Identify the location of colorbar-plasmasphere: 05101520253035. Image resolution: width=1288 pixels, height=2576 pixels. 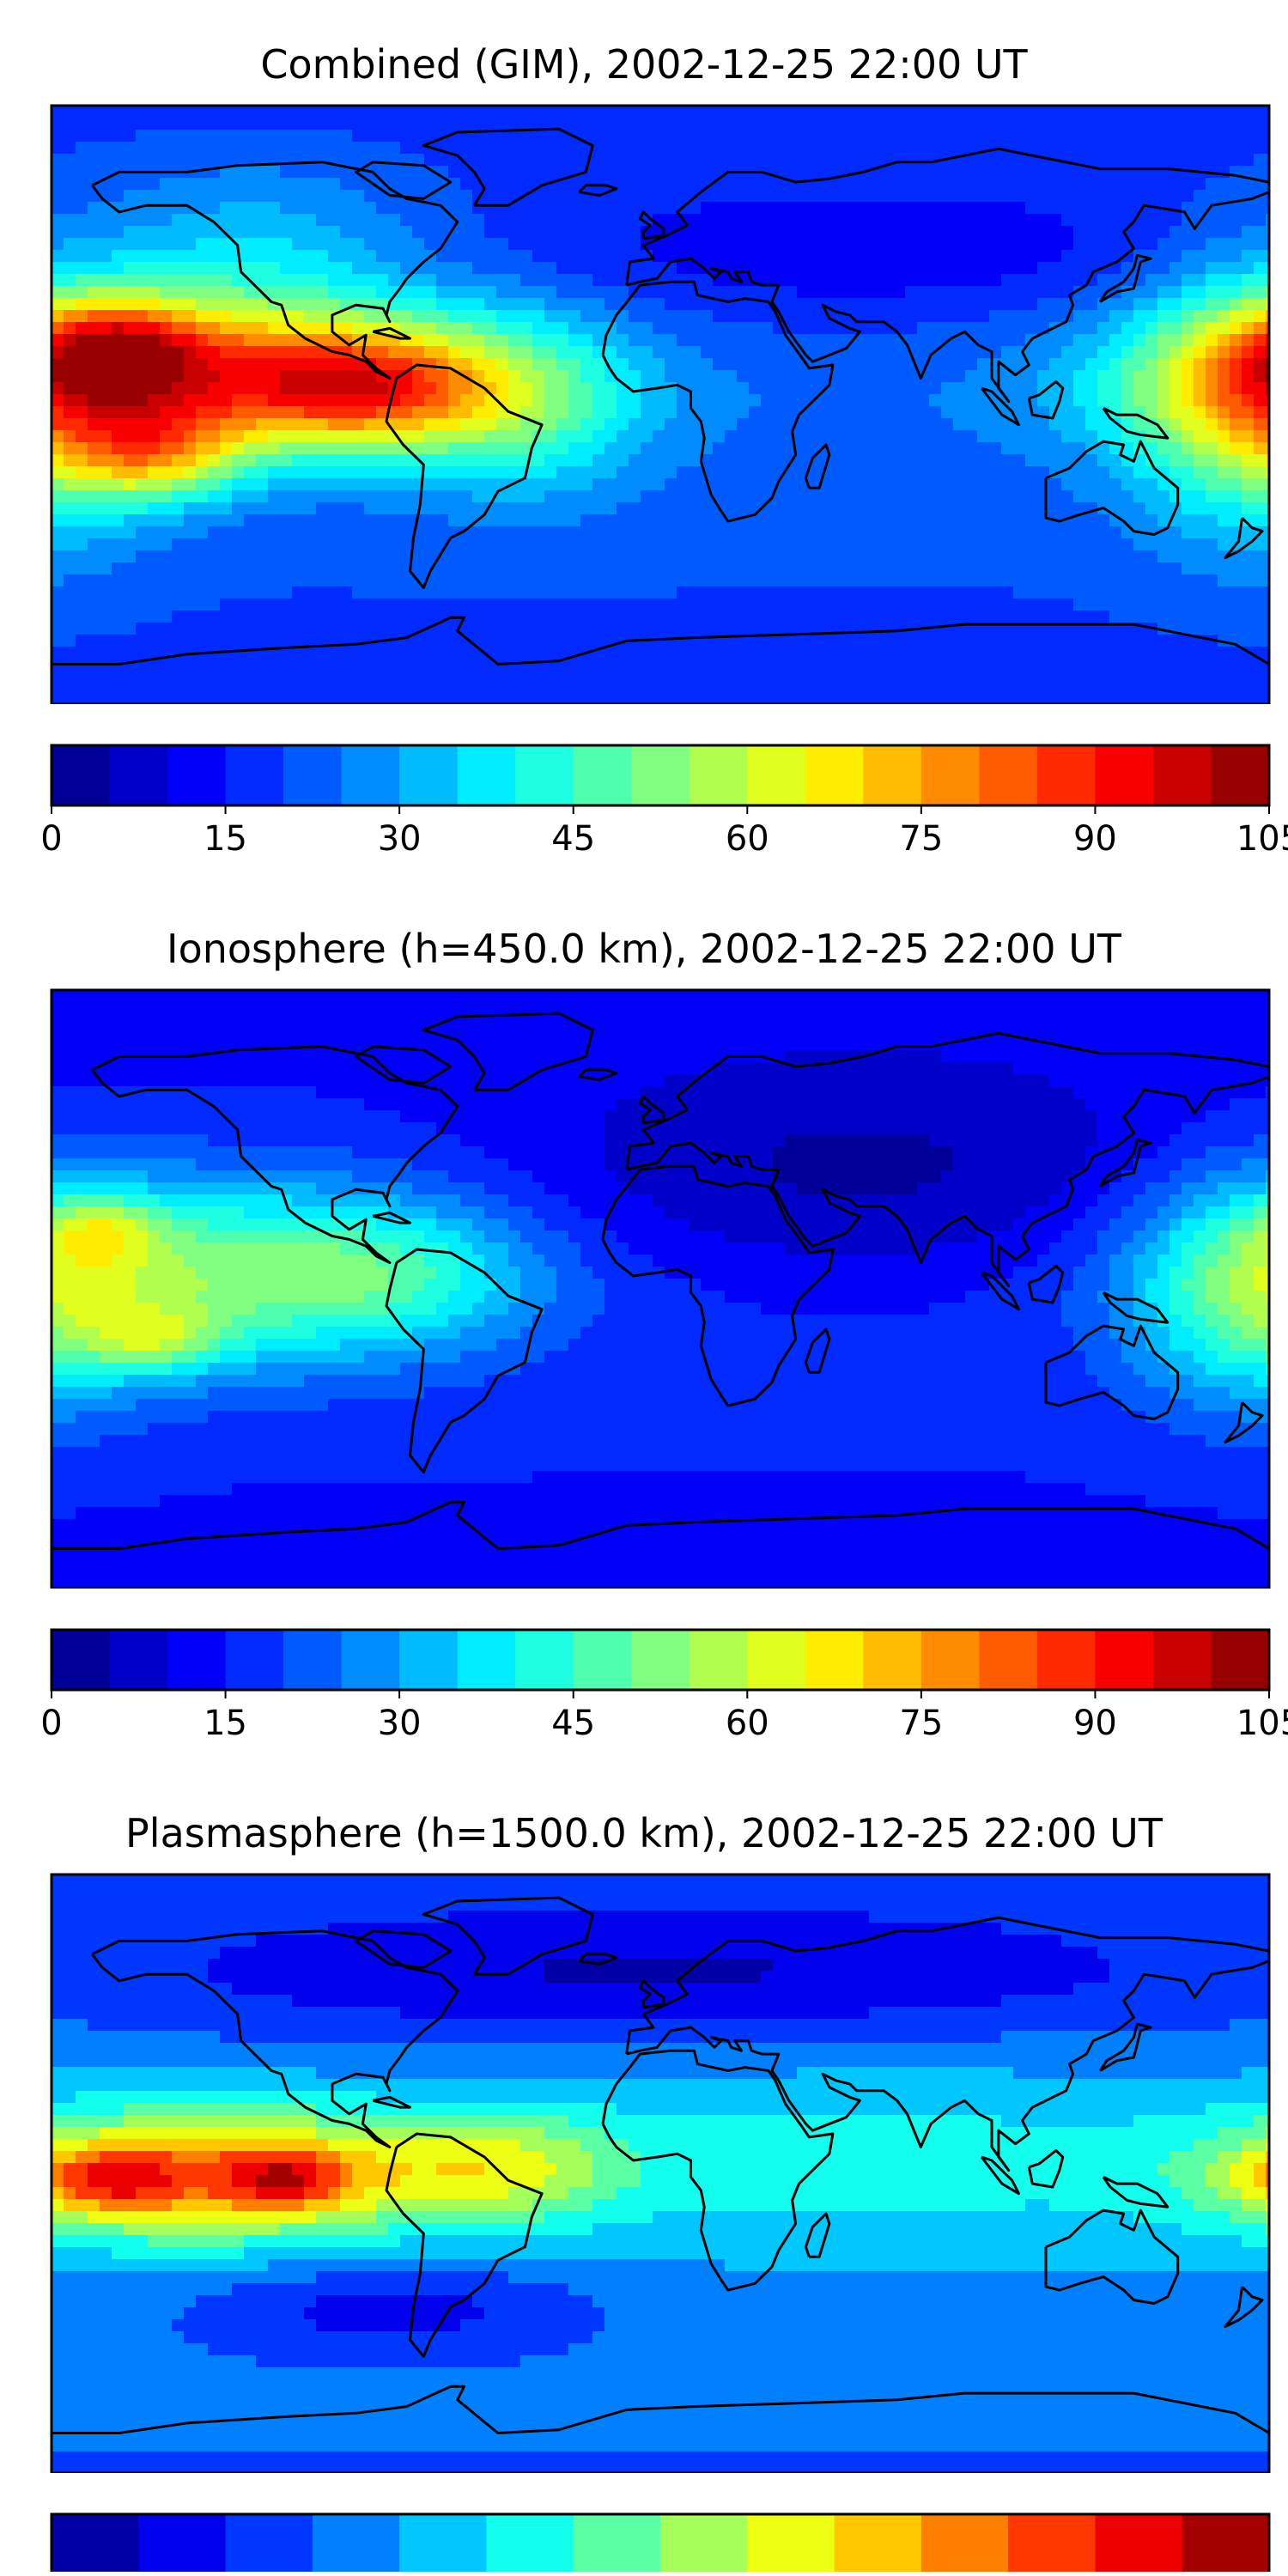
(660, 2542).